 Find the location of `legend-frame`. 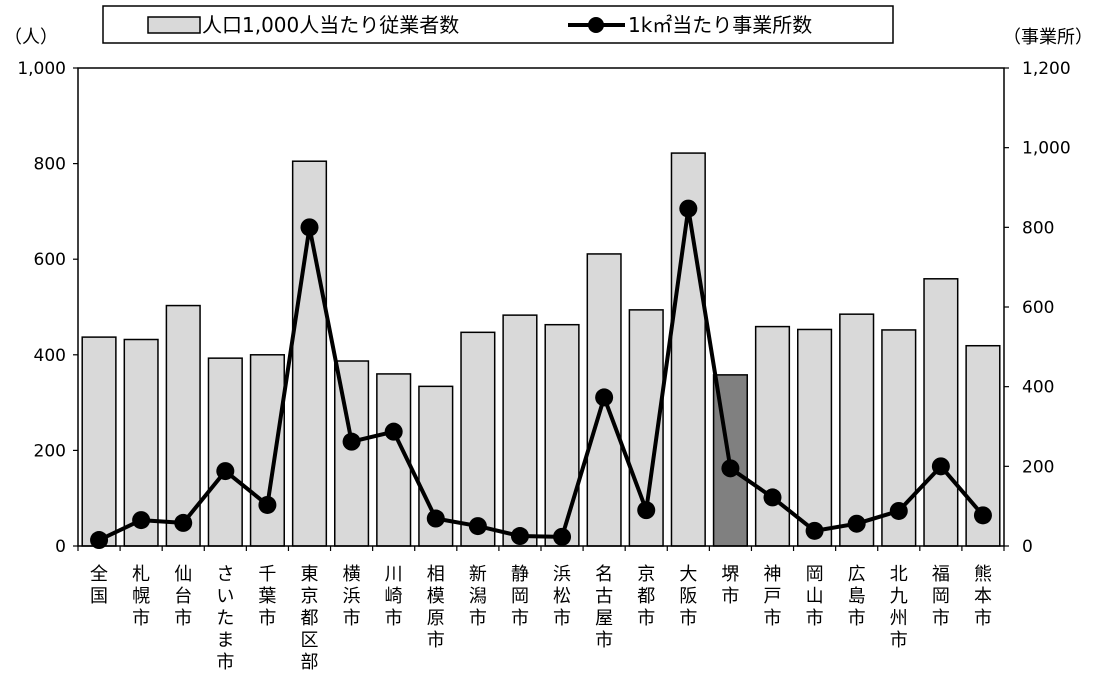

legend-frame is located at coordinates (498, 24).